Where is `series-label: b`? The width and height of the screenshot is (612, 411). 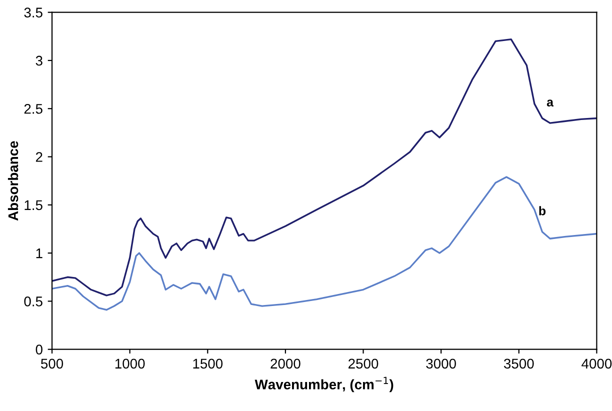 series-label: b is located at coordinates (542, 211).